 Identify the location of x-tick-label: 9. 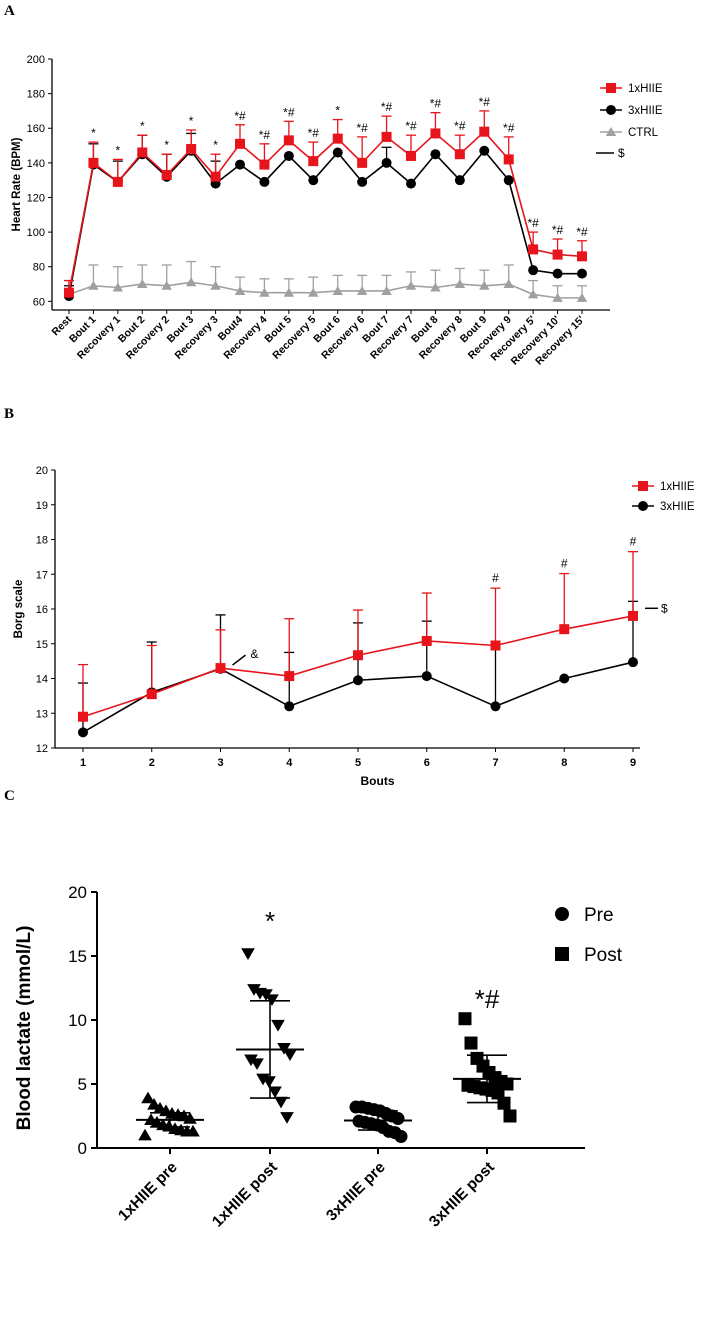
(633, 763).